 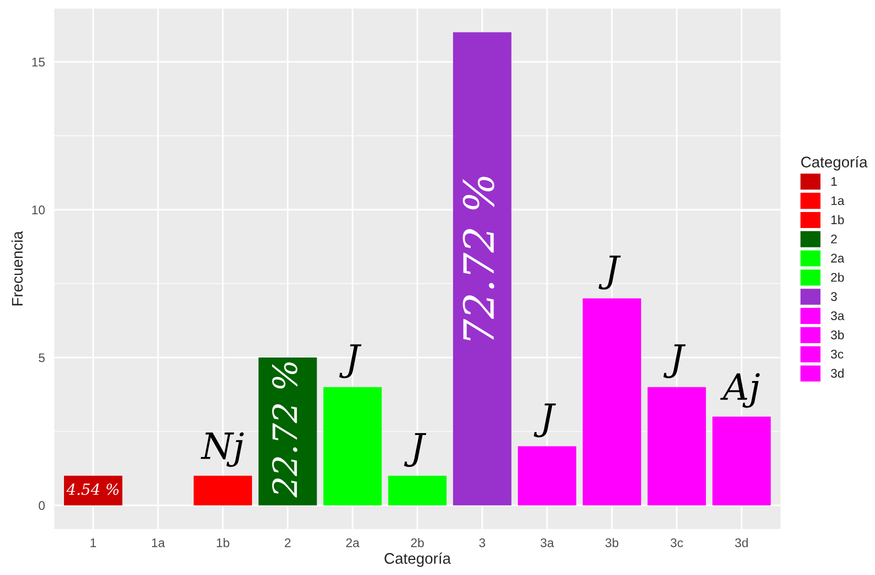 What do you see at coordinates (837, 277) in the screenshot?
I see `legend-label: 2b` at bounding box center [837, 277].